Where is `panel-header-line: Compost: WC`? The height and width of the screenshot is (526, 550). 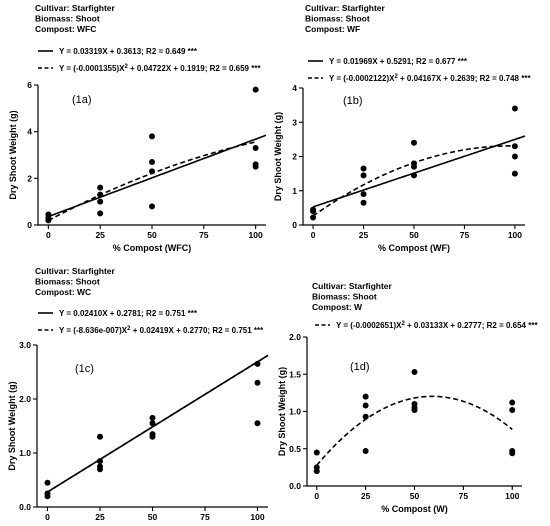
panel-header-line: Compost: WC is located at coordinates (63, 292).